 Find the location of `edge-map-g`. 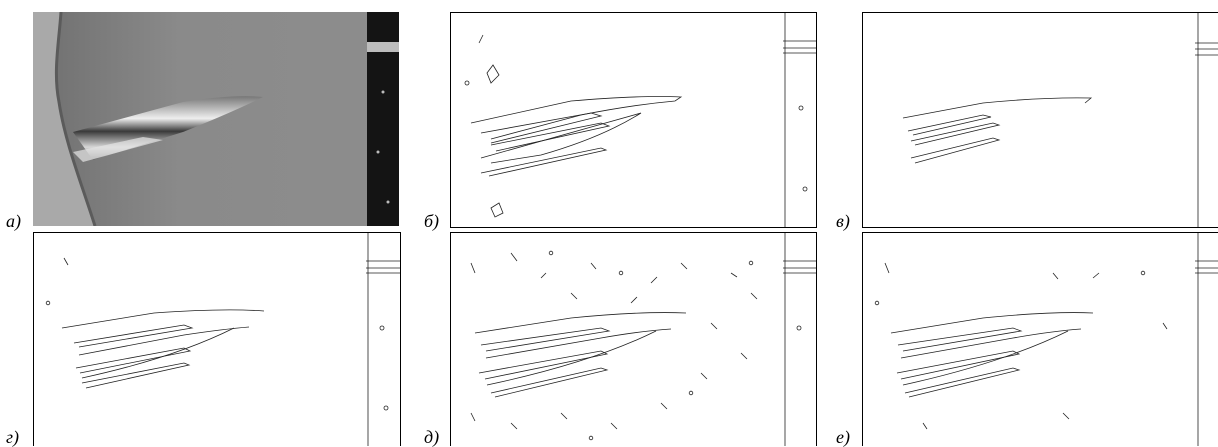

edge-map-g is located at coordinates (217, 339).